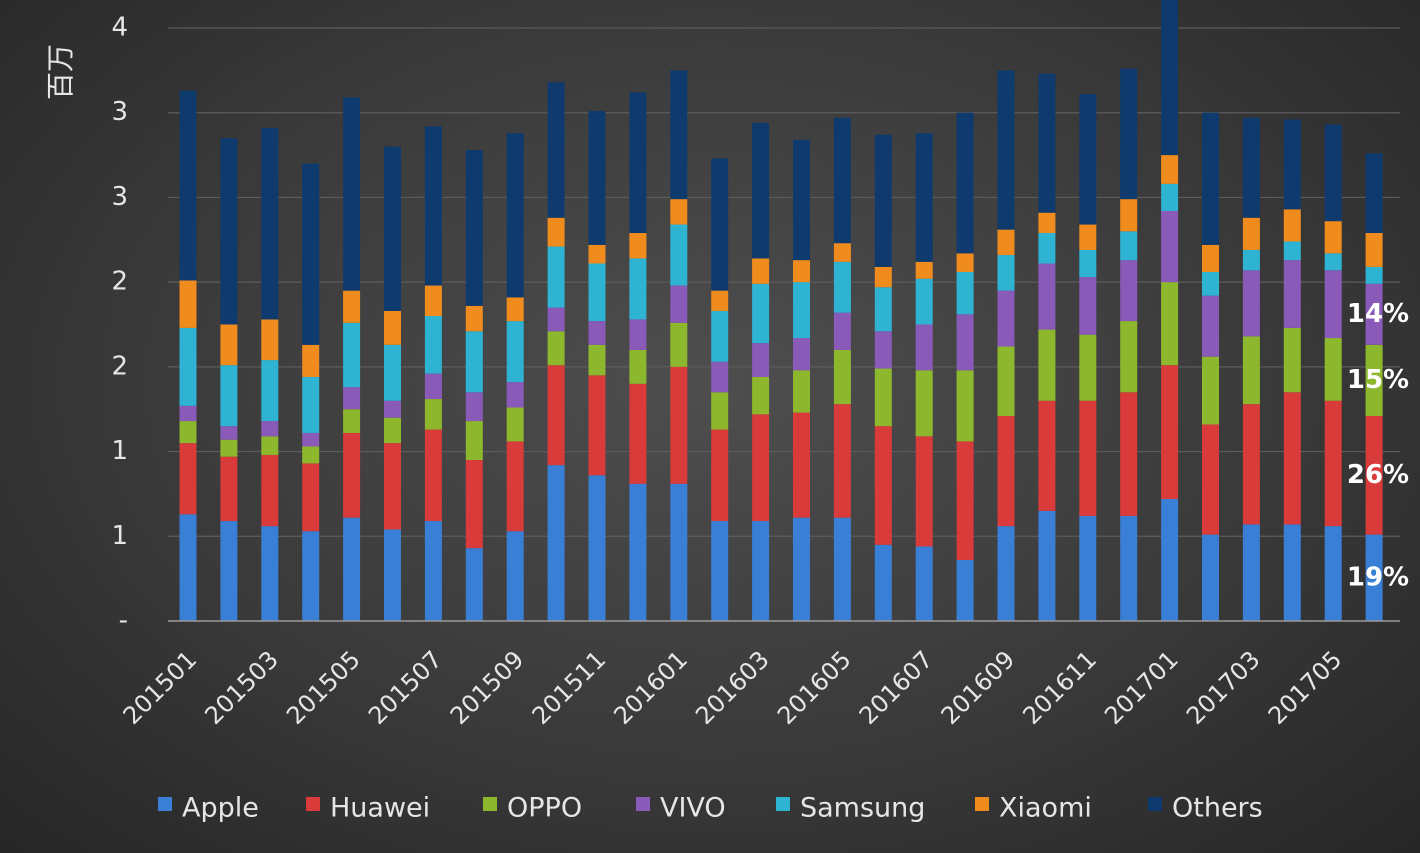  What do you see at coordinates (119, 282) in the screenshot?
I see `y-tick-label: 2` at bounding box center [119, 282].